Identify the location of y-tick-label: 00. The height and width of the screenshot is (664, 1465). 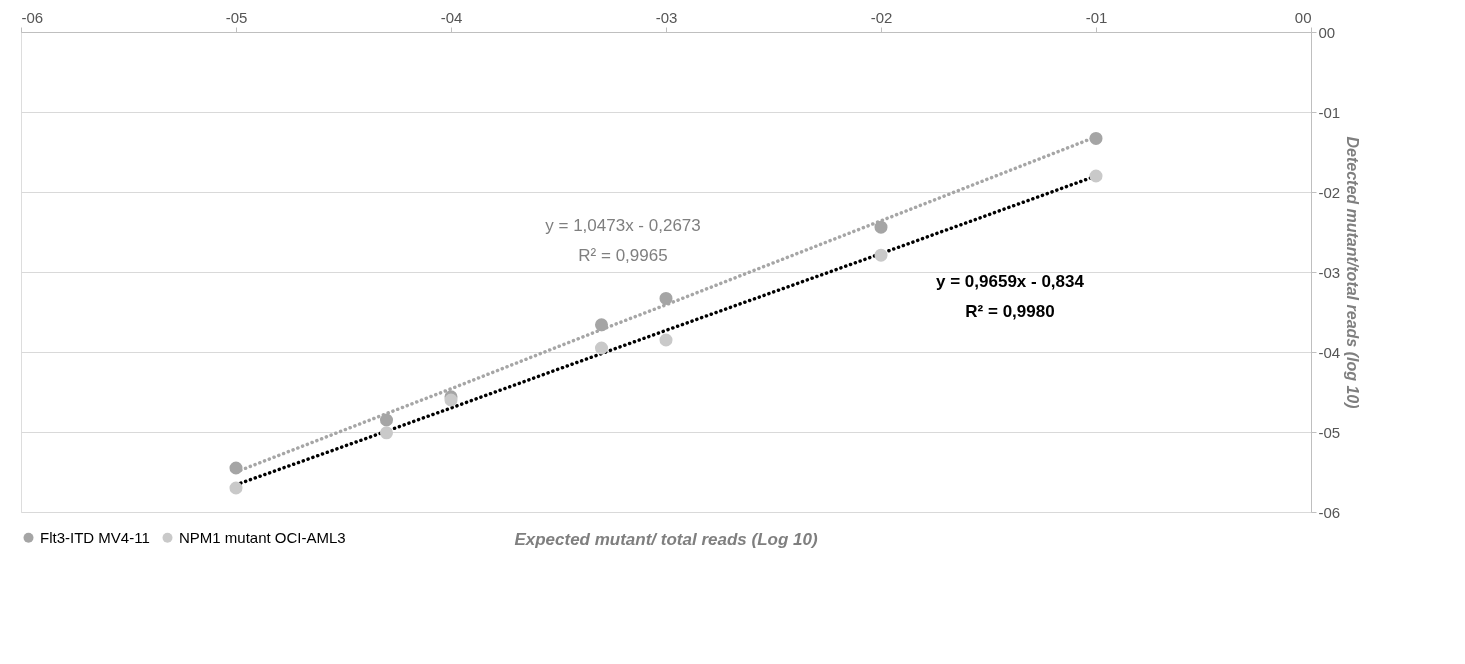
(1327, 32).